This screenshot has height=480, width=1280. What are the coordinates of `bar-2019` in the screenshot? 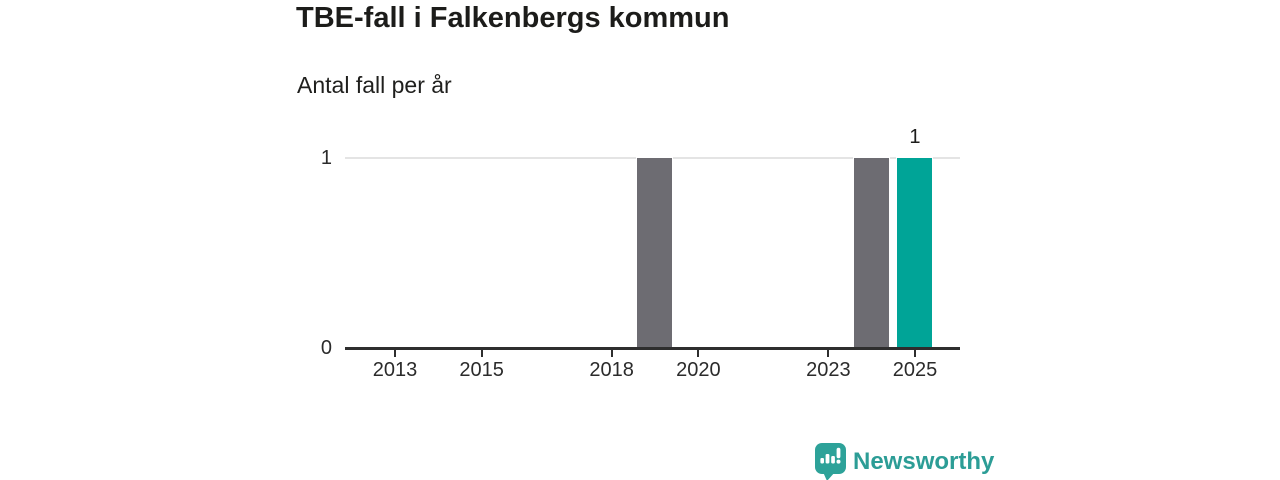 It's located at (655, 253).